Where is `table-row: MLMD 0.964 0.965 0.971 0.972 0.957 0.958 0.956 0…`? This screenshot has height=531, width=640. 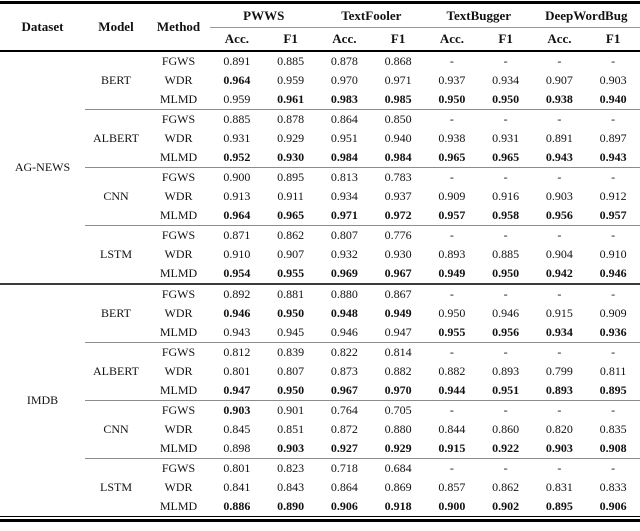
table-row: MLMD 0.964 0.965 0.971 0.972 0.957 0.958 0.956 0… is located at coordinates (320, 216).